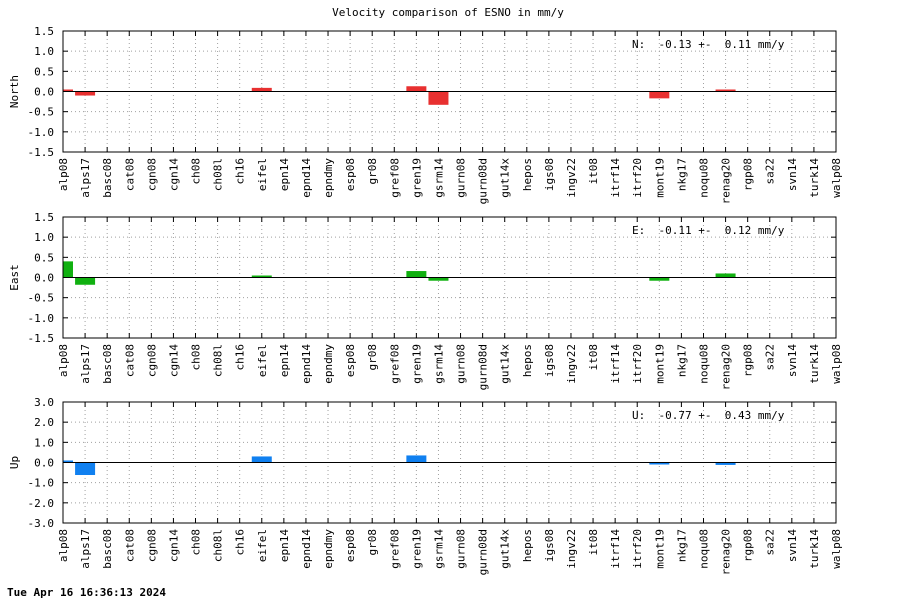 The width and height of the screenshot is (900, 600). What do you see at coordinates (44, 402) in the screenshot?
I see `y-tick-label: 3.0` at bounding box center [44, 402].